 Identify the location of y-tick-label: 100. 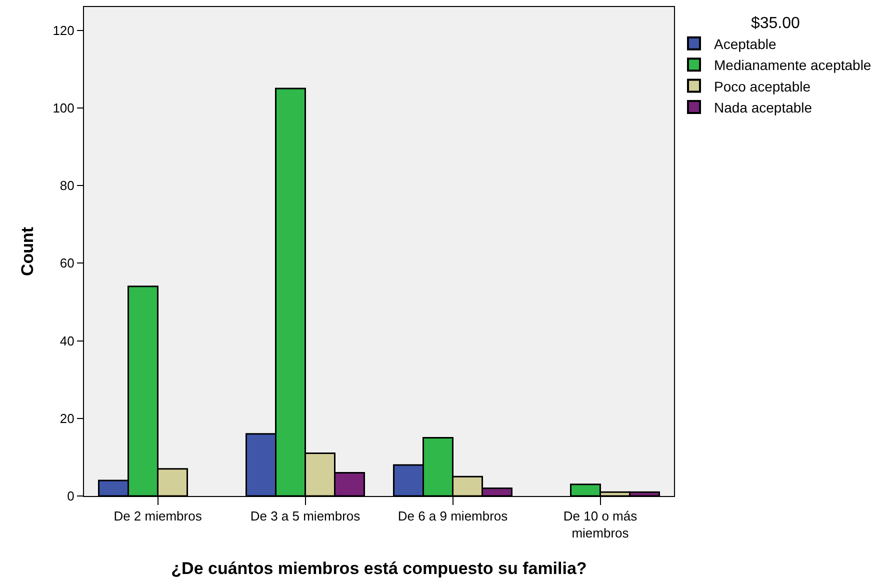
(63, 108).